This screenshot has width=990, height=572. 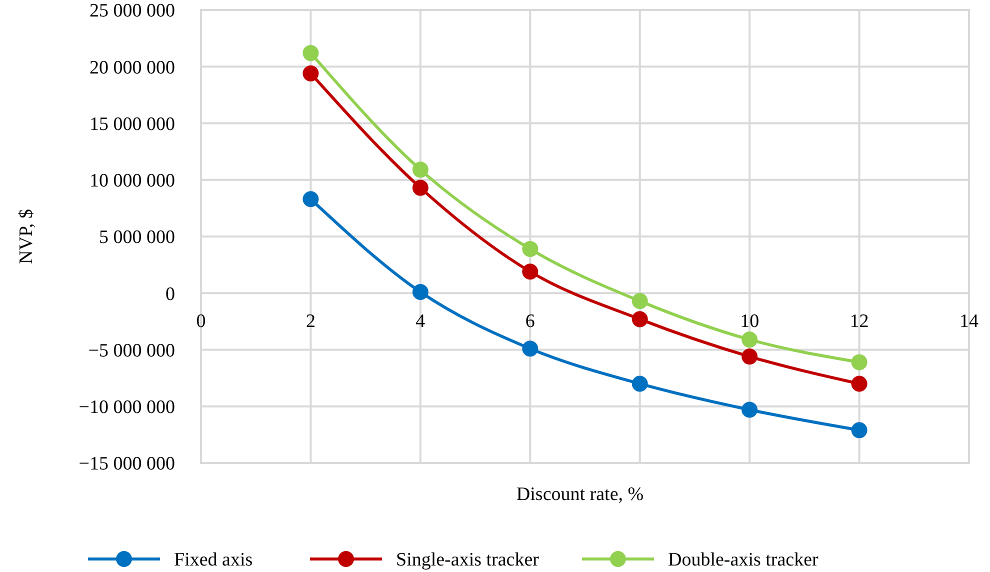 I want to click on x-tick-label: 14, so click(x=969, y=321).